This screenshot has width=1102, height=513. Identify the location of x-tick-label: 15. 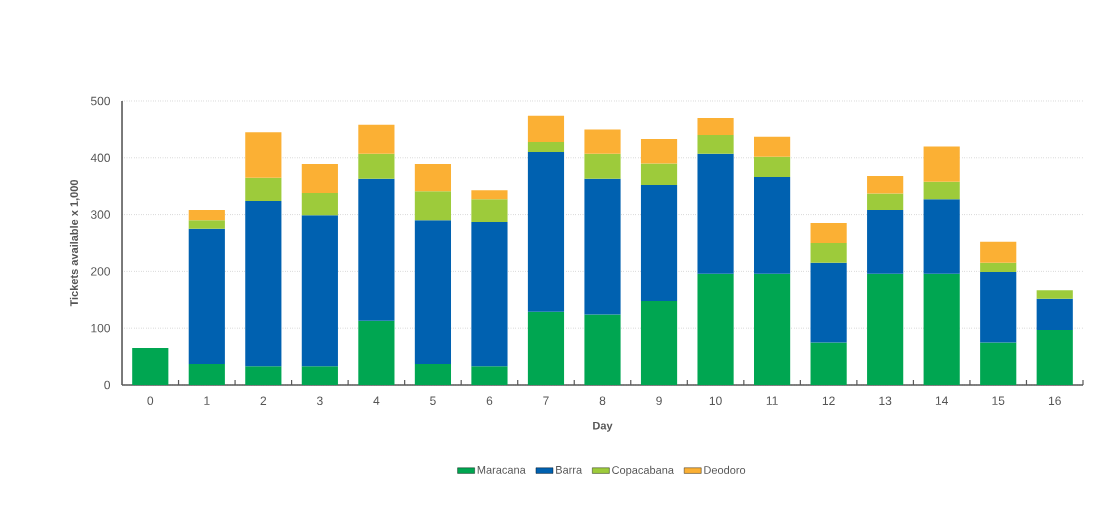
(998, 400).